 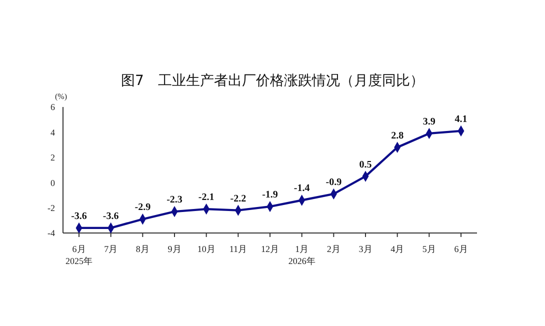 What do you see at coordinates (270, 195) in the screenshot?
I see `data-label: -1.9` at bounding box center [270, 195].